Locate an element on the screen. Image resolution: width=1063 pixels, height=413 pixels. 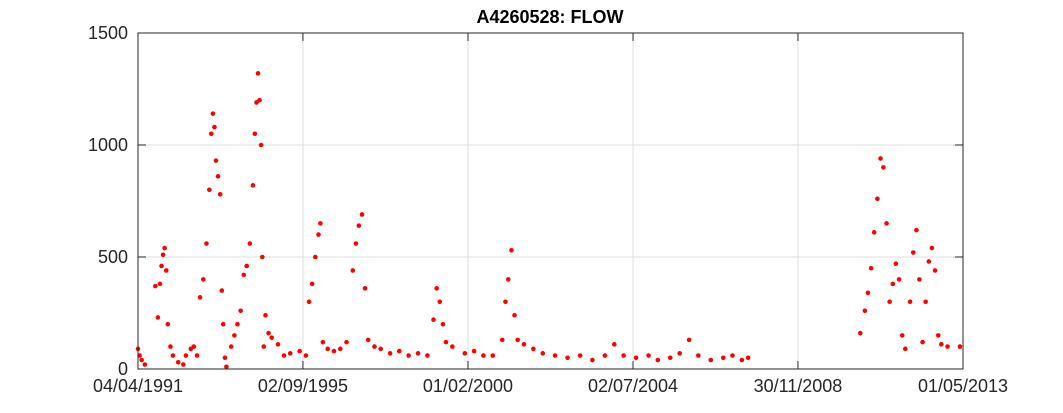
y-tick-label: 0 is located at coordinates (123, 369).